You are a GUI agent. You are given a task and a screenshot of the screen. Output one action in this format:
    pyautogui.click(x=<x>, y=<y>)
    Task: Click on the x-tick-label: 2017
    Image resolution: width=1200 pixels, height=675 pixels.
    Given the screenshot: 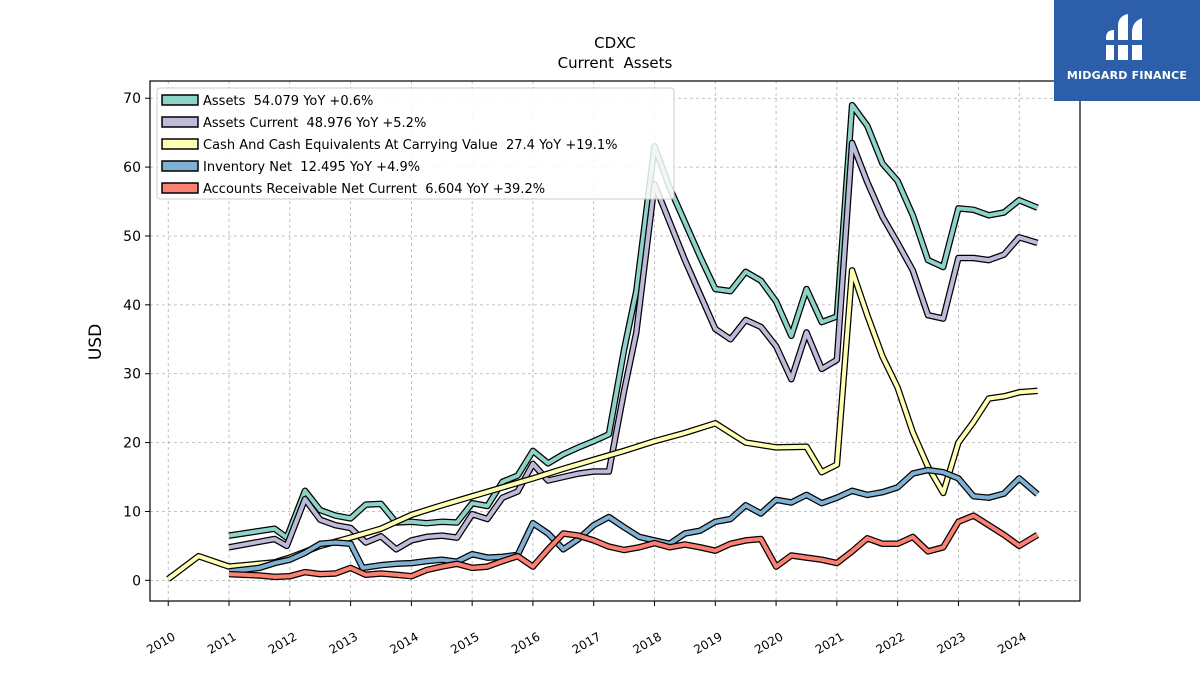 What is the action you would take?
    pyautogui.click(x=586, y=642)
    